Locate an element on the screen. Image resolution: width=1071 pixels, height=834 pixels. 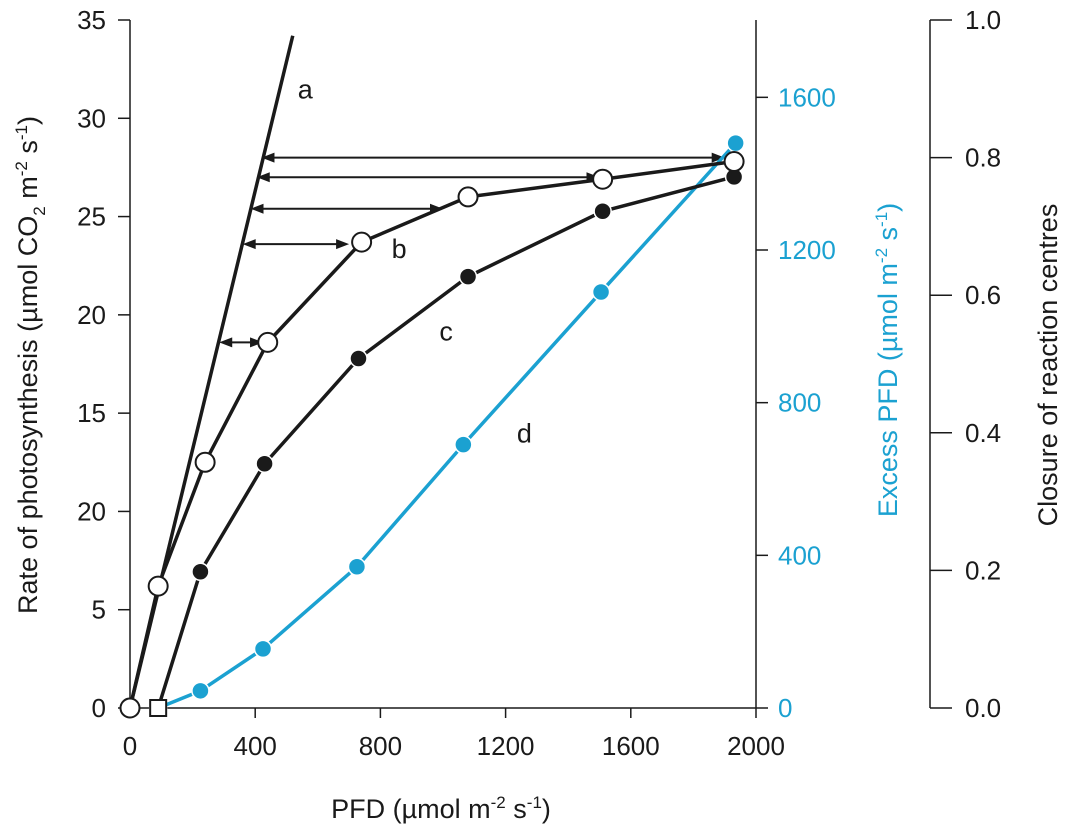
y-left-tick-label: 25 is located at coordinates (91, 217).